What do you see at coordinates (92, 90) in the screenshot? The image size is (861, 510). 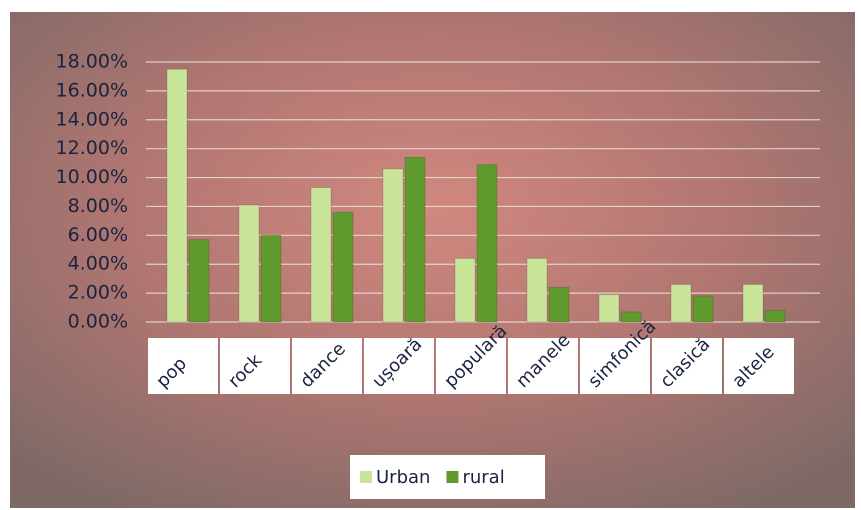 I see `y-tick-label: 16.00%` at bounding box center [92, 90].